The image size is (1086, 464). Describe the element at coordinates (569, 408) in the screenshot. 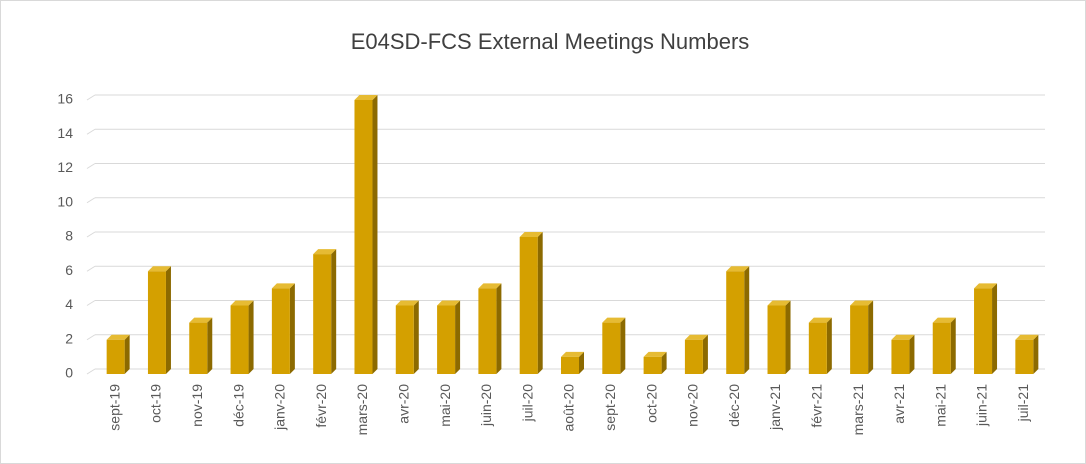

I see `x-tick-label: août-20` at that location.